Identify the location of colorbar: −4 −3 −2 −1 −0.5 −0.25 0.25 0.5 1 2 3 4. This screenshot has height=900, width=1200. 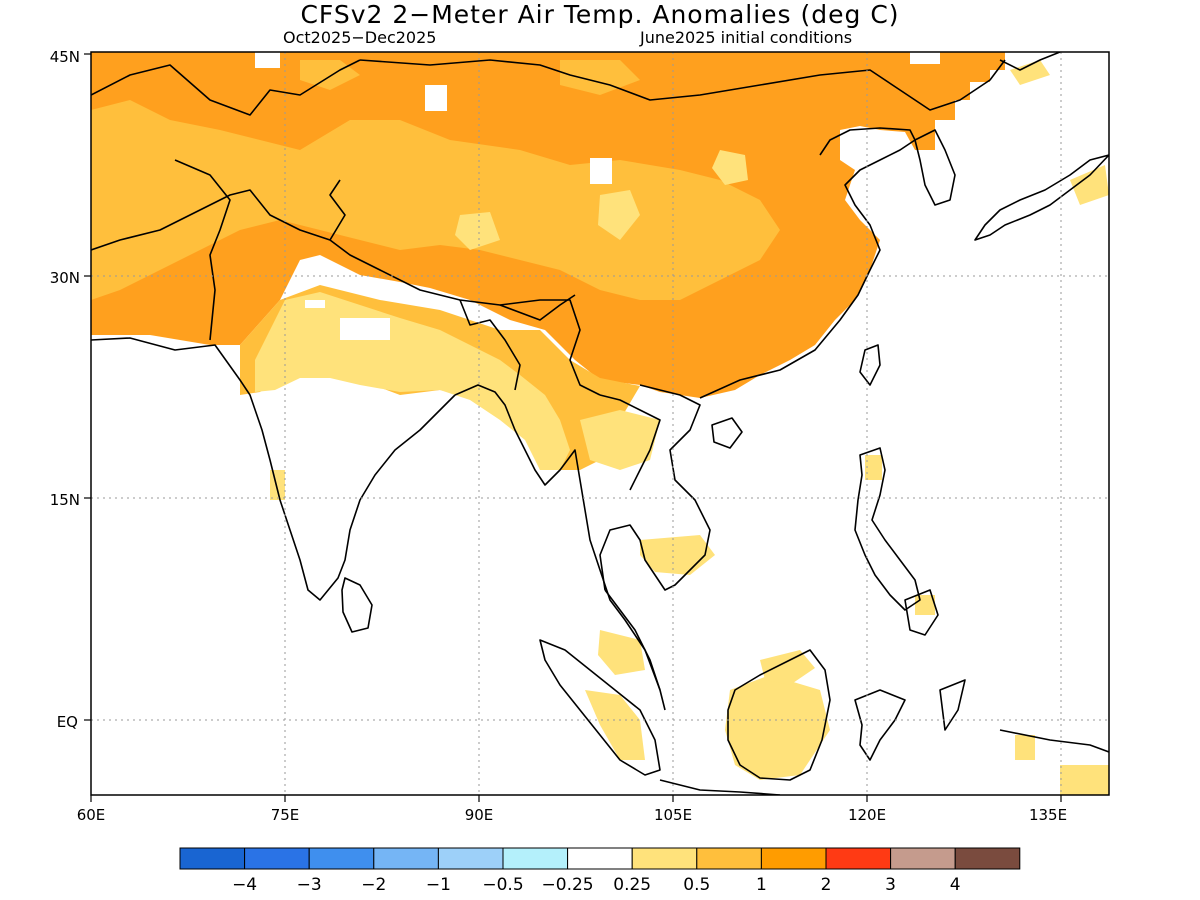
(600, 871).